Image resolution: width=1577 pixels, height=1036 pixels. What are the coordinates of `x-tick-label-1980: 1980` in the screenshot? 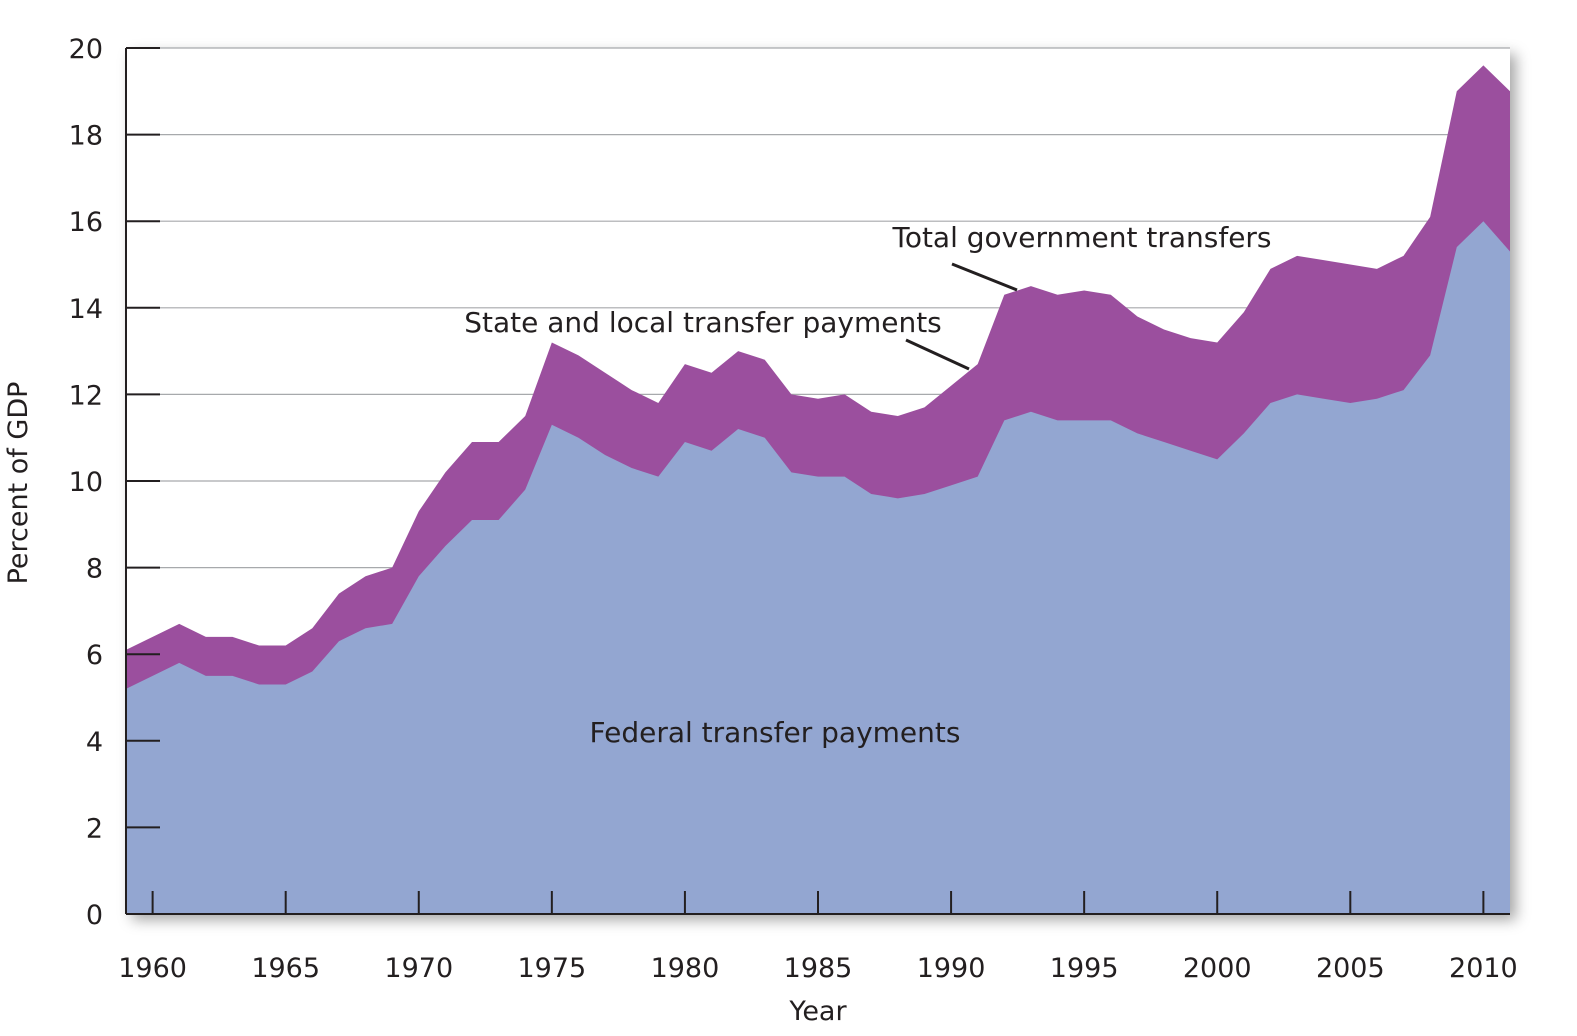 It's located at (685, 968).